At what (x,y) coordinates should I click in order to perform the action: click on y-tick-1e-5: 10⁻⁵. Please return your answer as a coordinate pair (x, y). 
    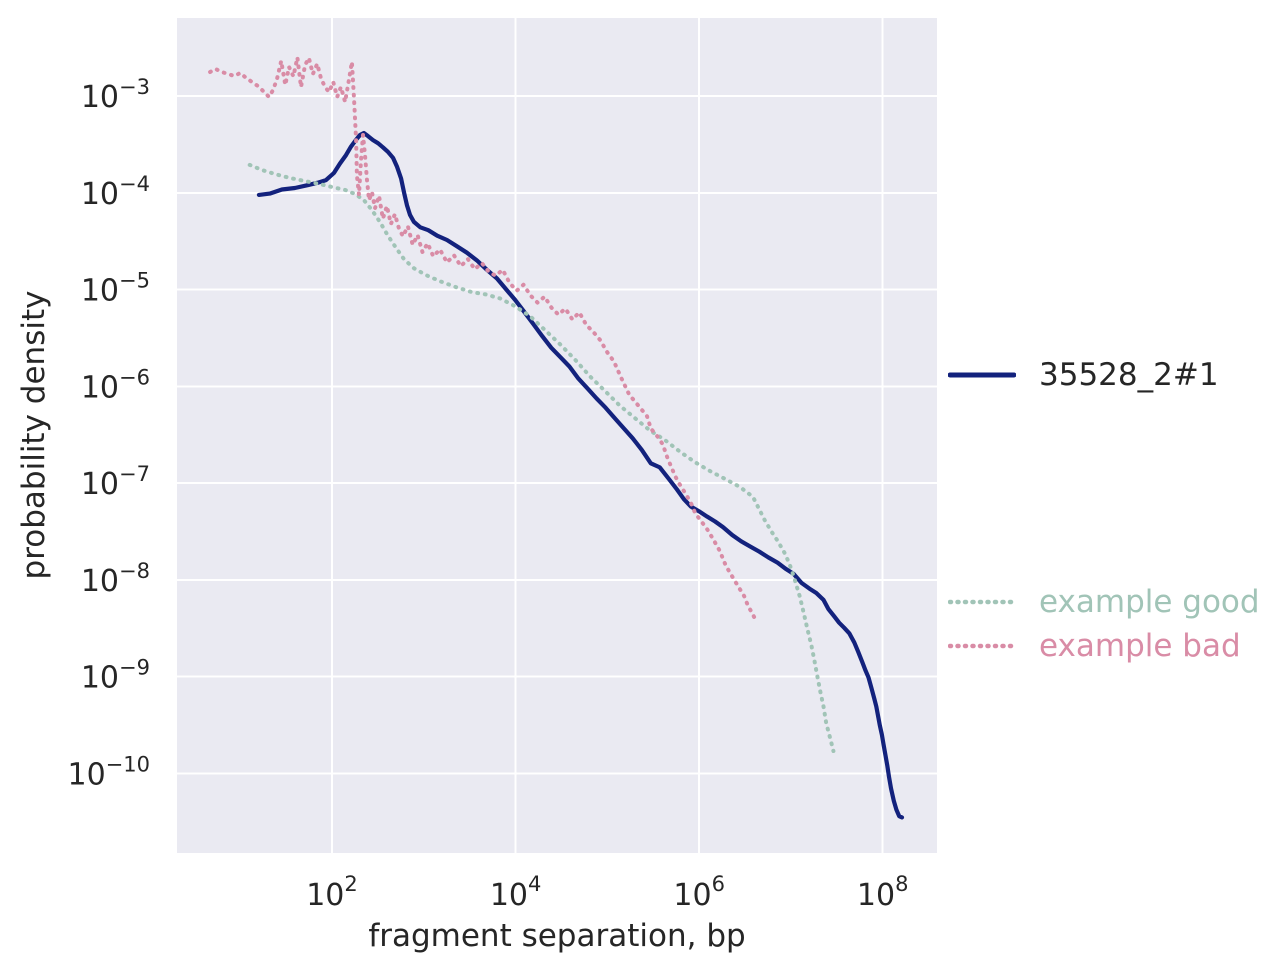
    Looking at the image, I should click on (115, 289).